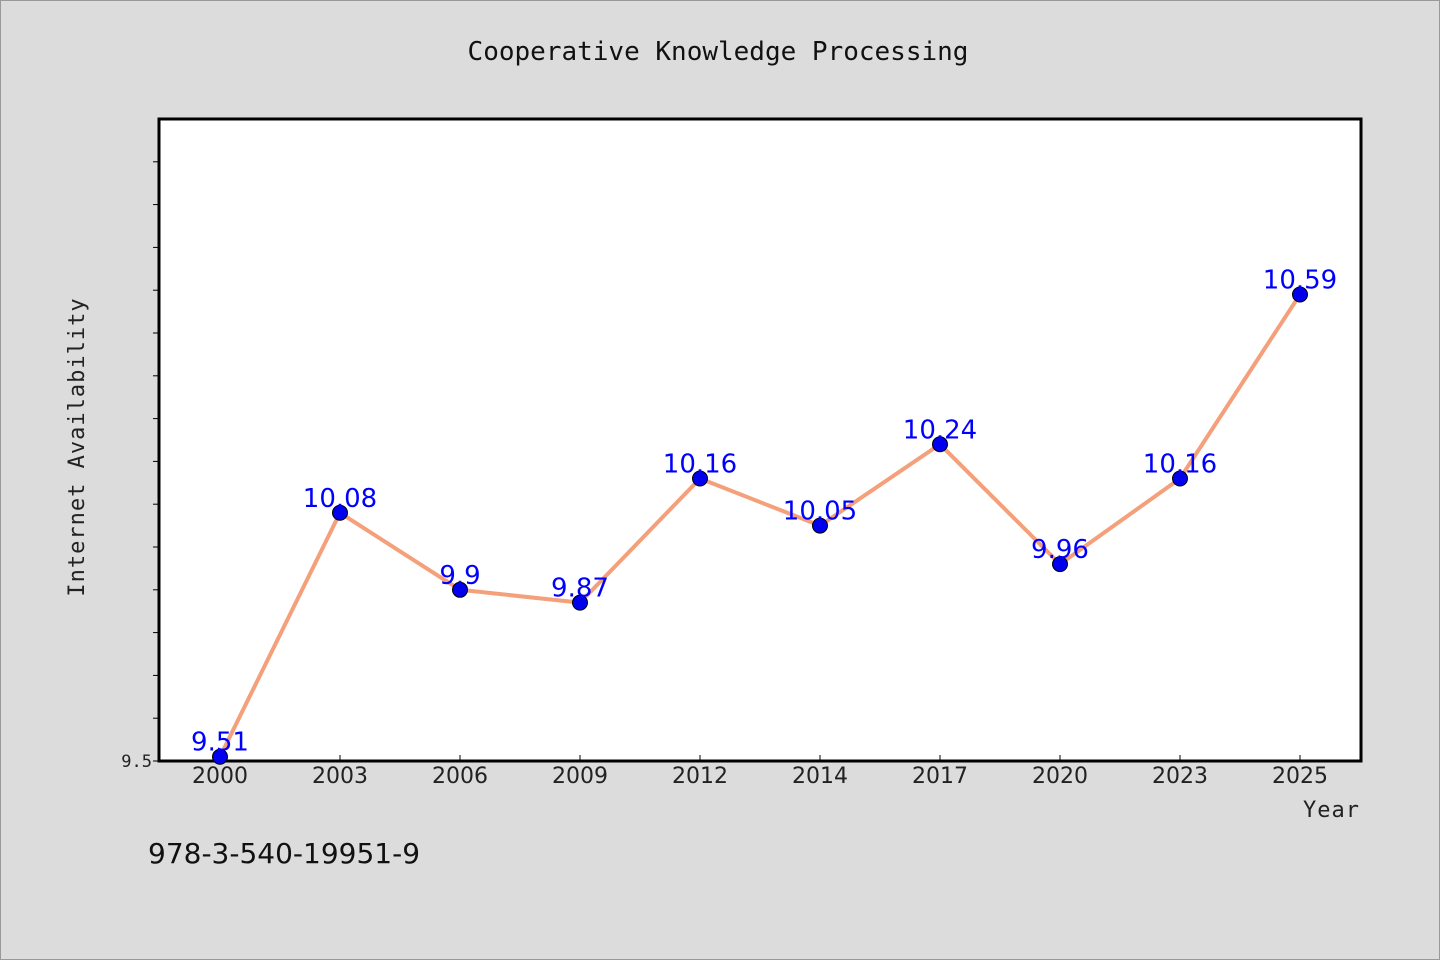 Image resolution: width=1440 pixels, height=960 pixels. I want to click on y-tick-label: 9.5, so click(136, 762).